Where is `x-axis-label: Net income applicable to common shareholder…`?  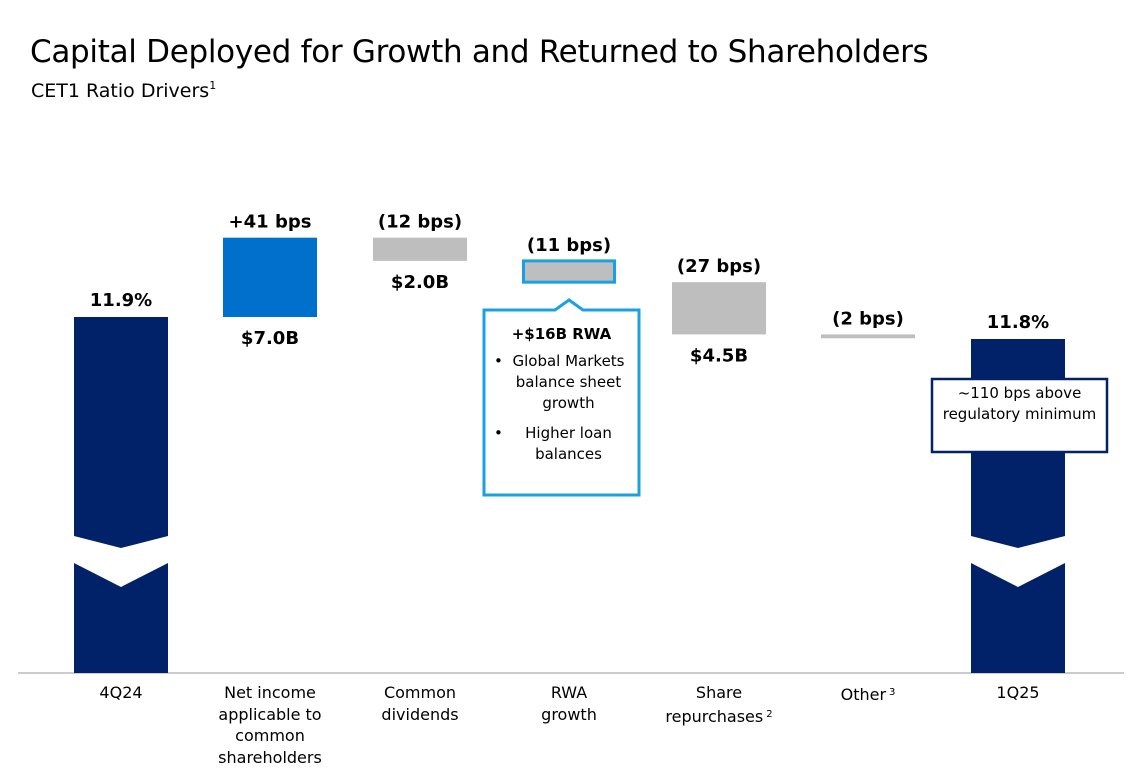
x-axis-label: Net income applicable to common shareholder… is located at coordinates (270, 725).